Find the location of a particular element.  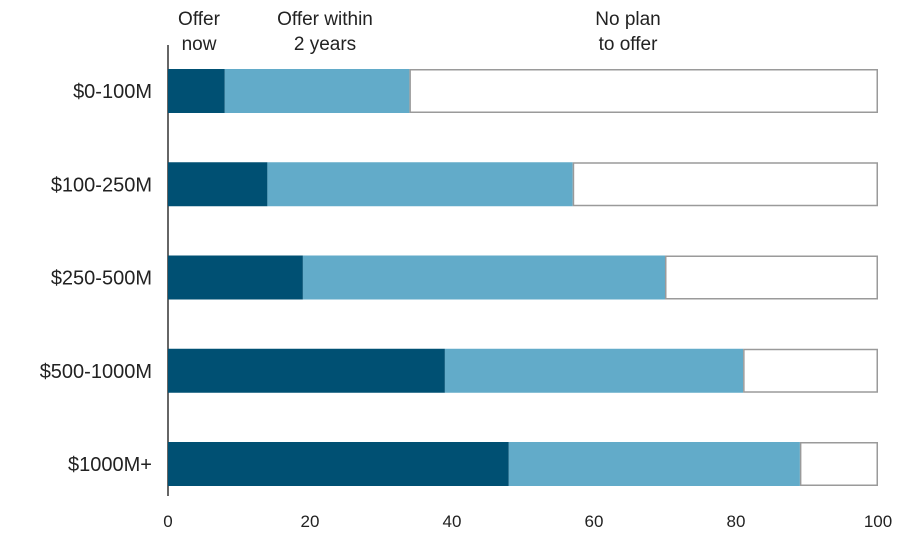

legend-label: No plan is located at coordinates (628, 19).